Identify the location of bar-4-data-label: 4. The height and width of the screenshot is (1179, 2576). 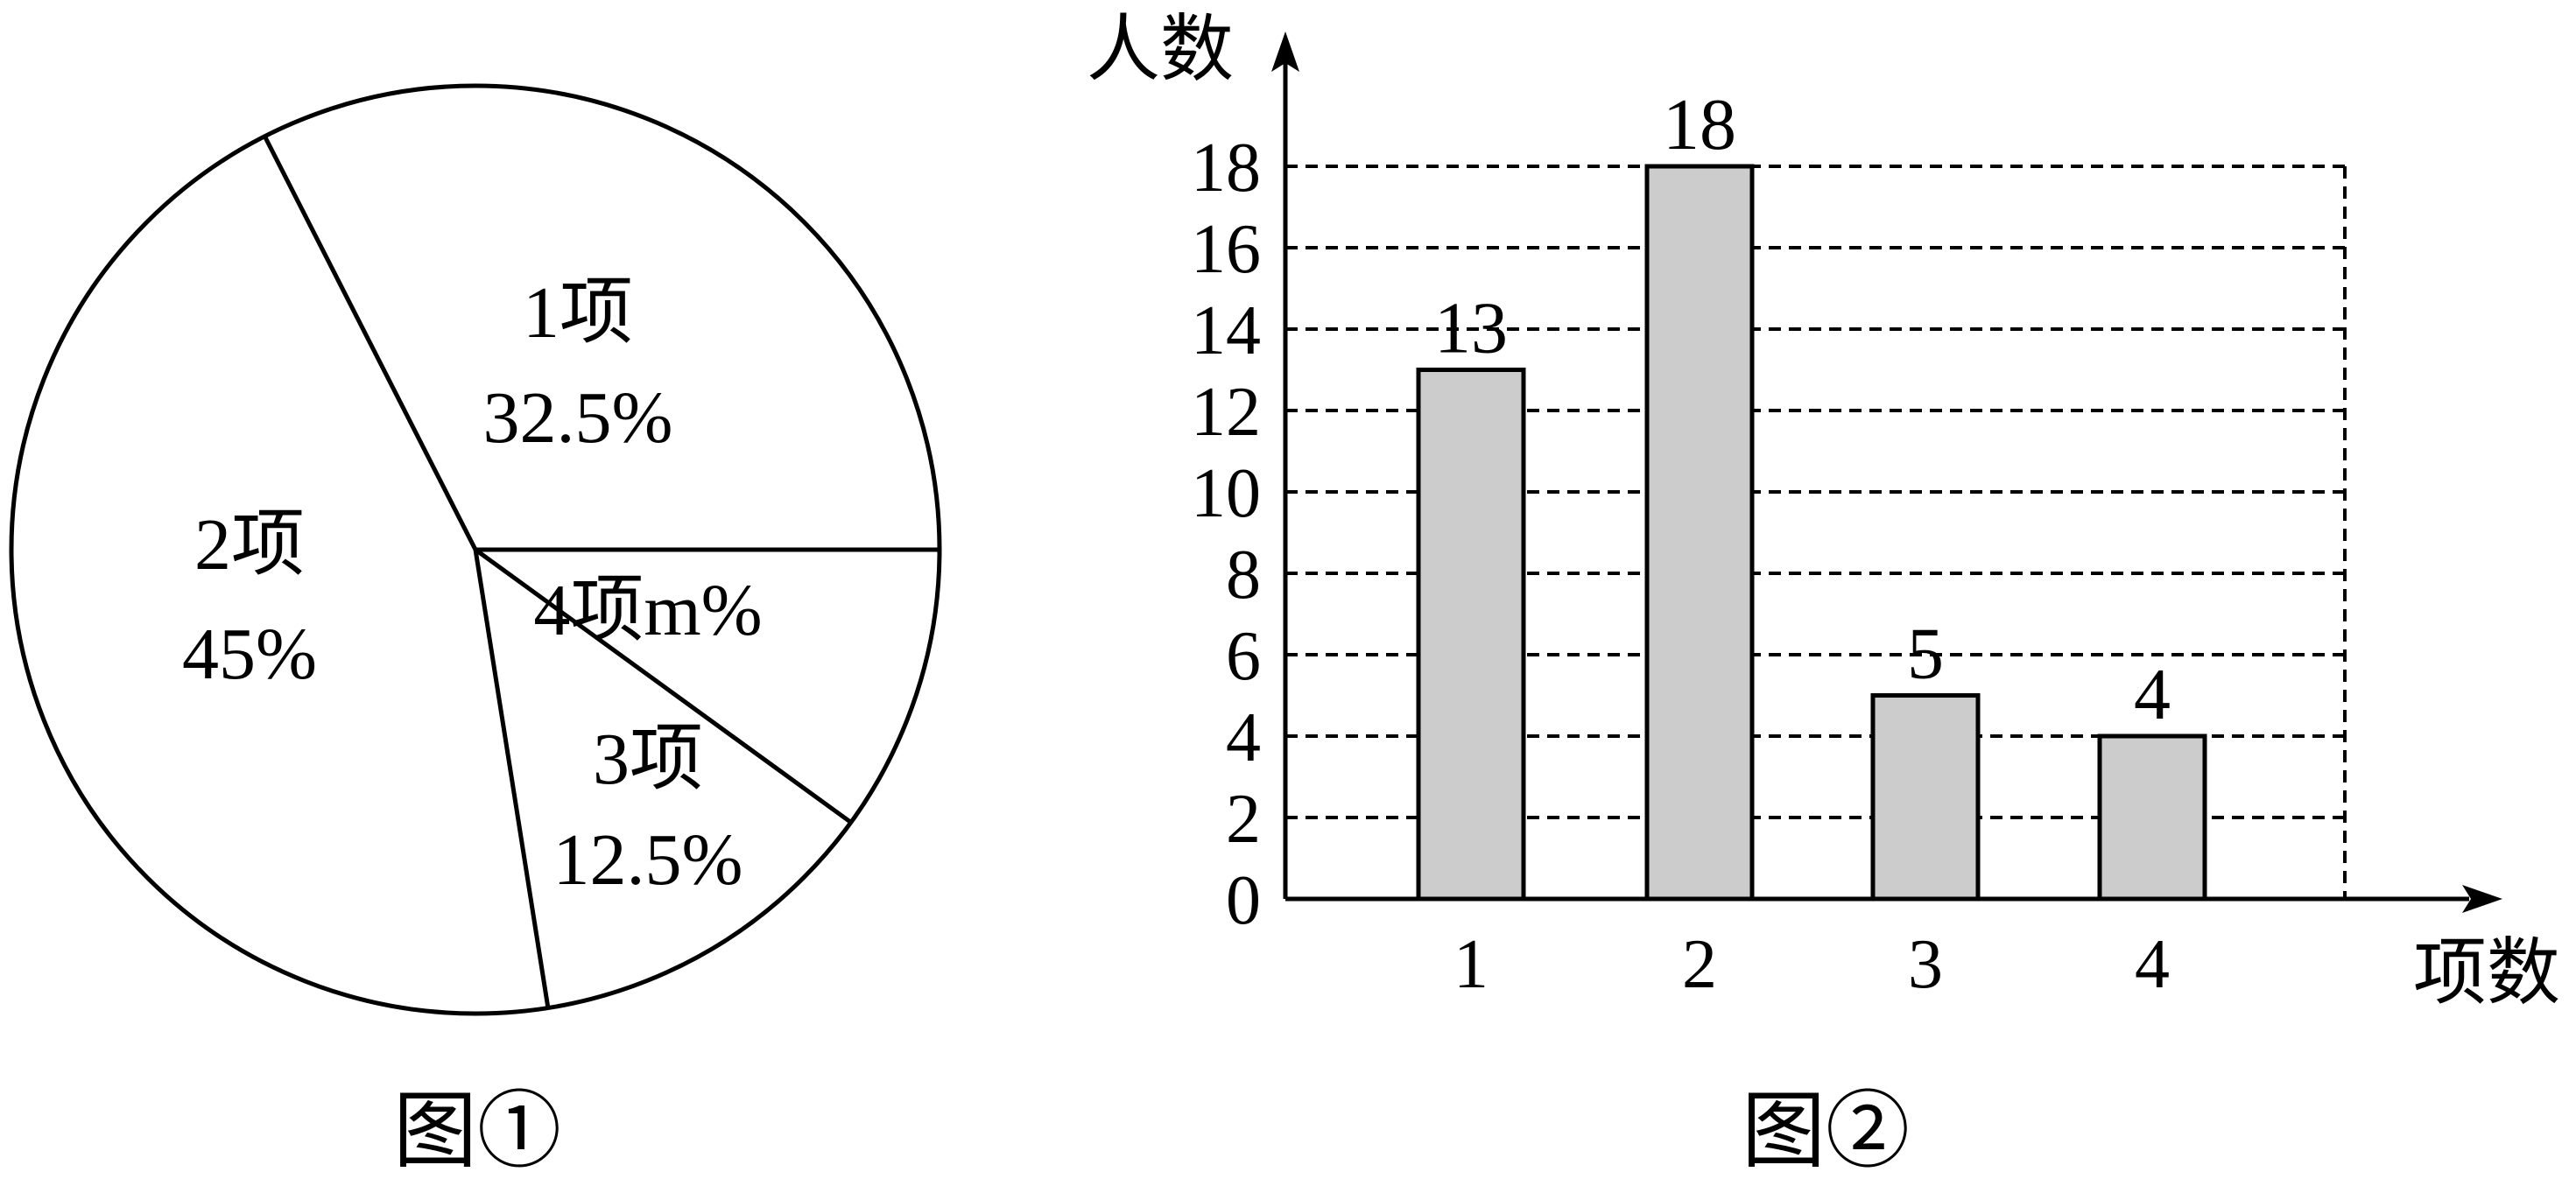
(2152, 694).